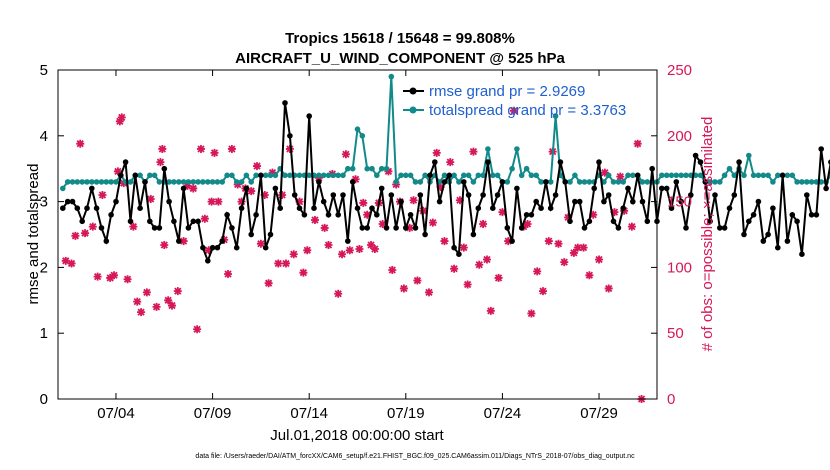 This screenshot has width=830, height=470. Describe the element at coordinates (675, 333) in the screenshot. I see `y-right-tick-label: 50` at that location.